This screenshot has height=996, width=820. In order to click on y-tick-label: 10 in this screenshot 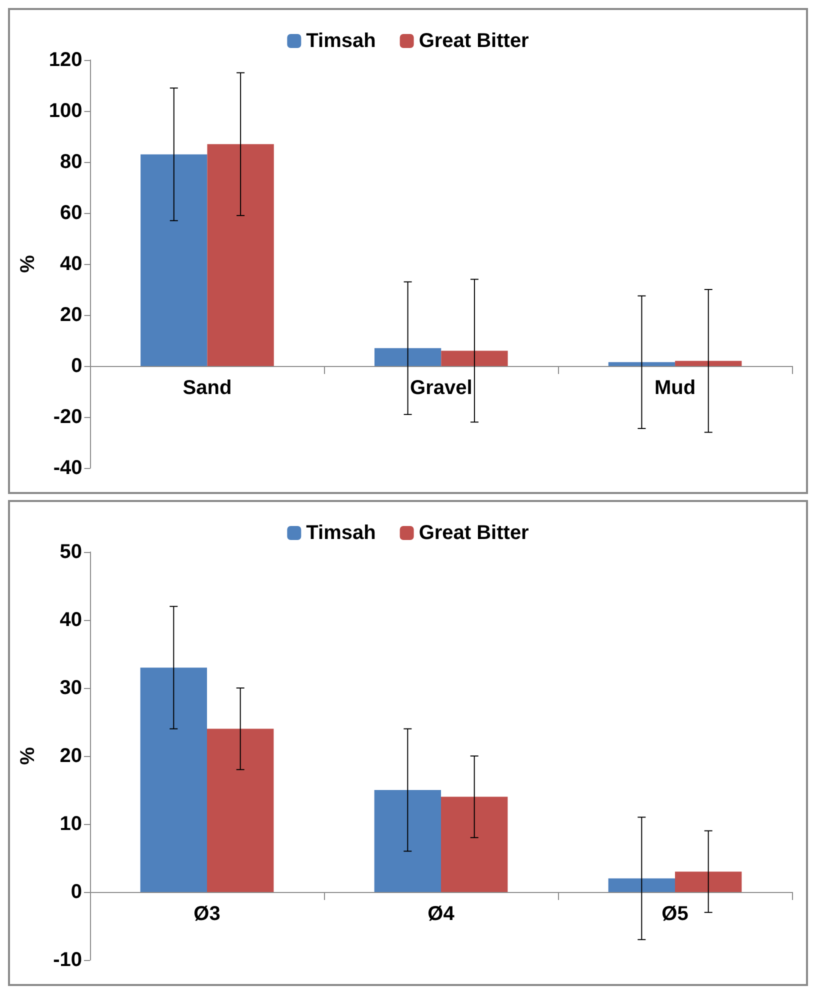, I will do `click(71, 824)`.